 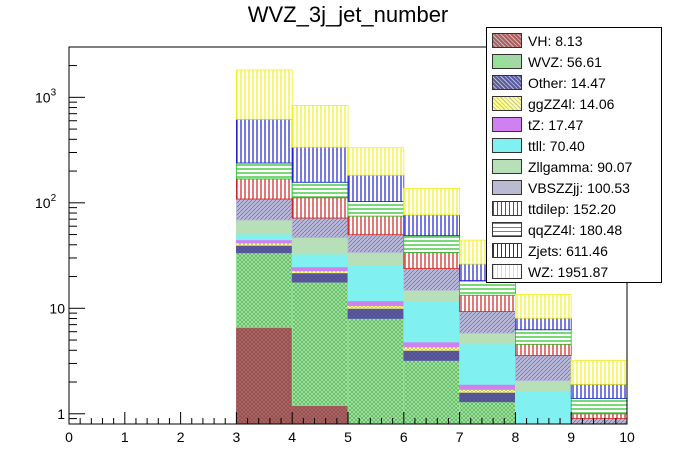 What do you see at coordinates (580, 166) in the screenshot?
I see `legend-label-zllgamma: Zllgamma: 90.07` at bounding box center [580, 166].